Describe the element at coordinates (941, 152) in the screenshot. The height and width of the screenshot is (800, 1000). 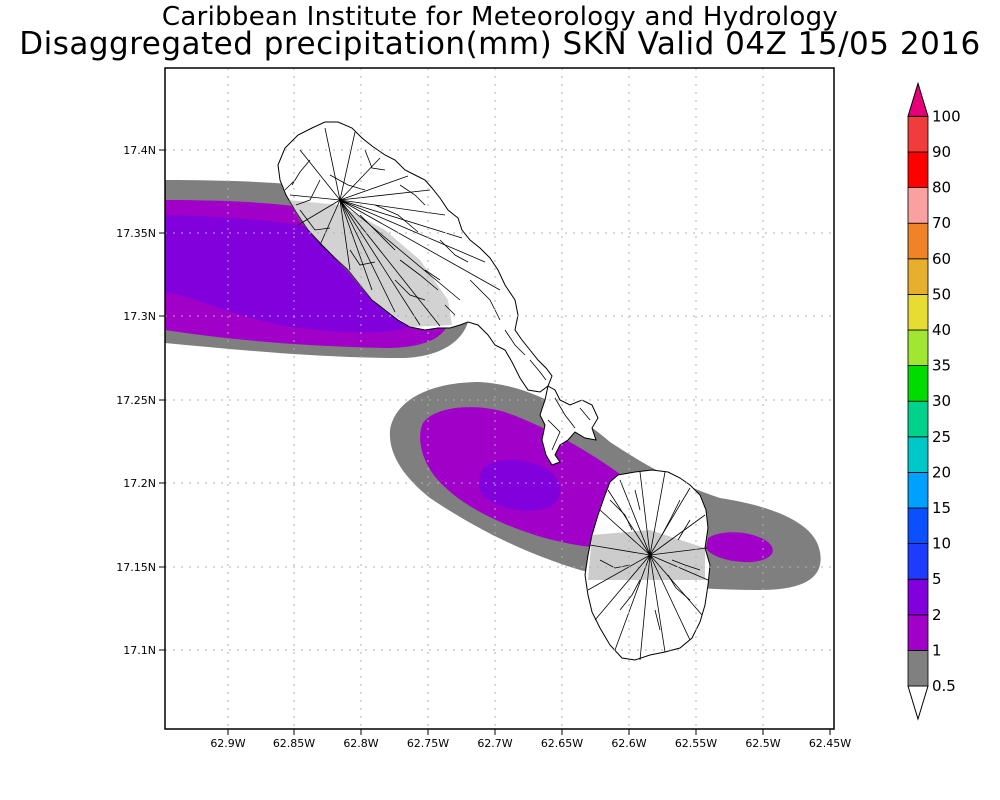
I see `colorbar-label: 90` at that location.